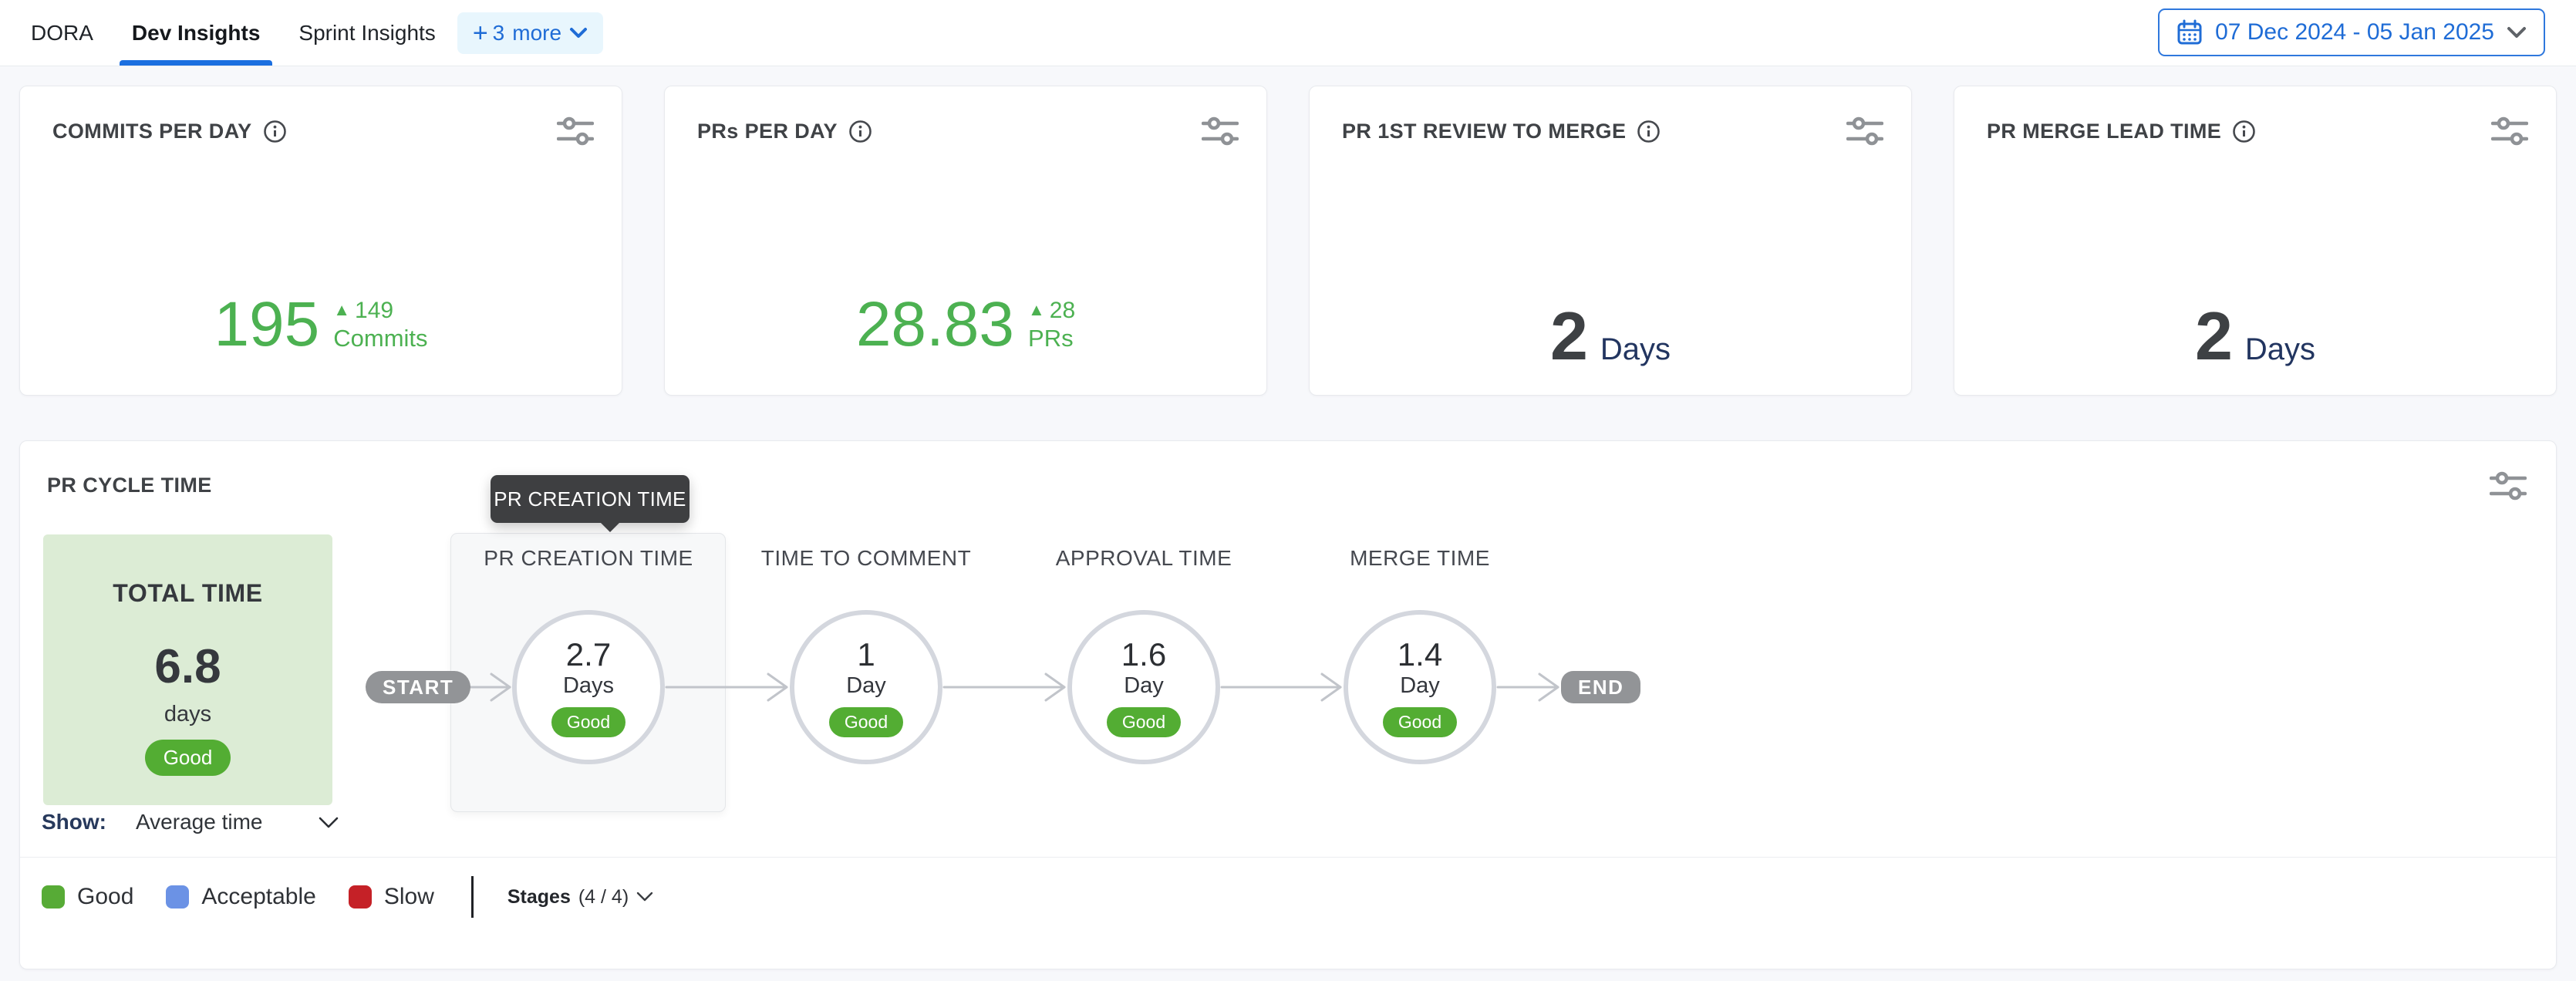  What do you see at coordinates (1635, 349) in the screenshot?
I see `metric-unit: Days` at bounding box center [1635, 349].